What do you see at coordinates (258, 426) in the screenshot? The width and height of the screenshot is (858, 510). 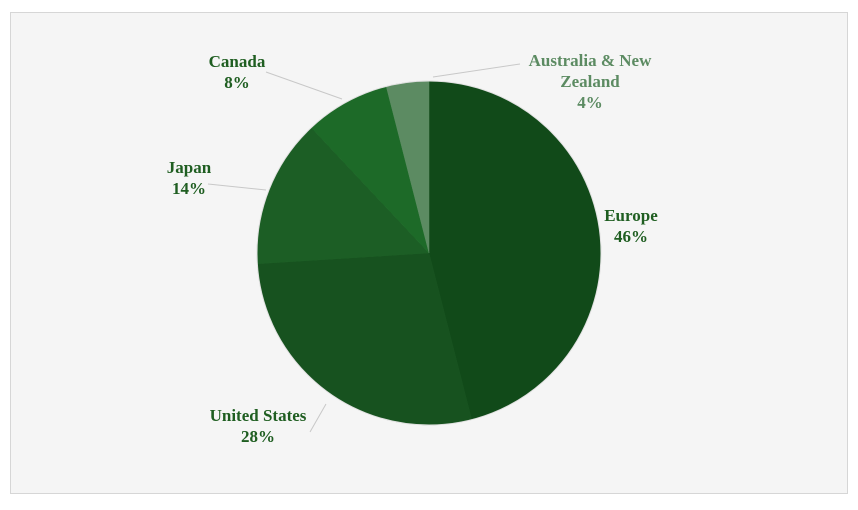 I see `slice-label: United States 28%` at bounding box center [258, 426].